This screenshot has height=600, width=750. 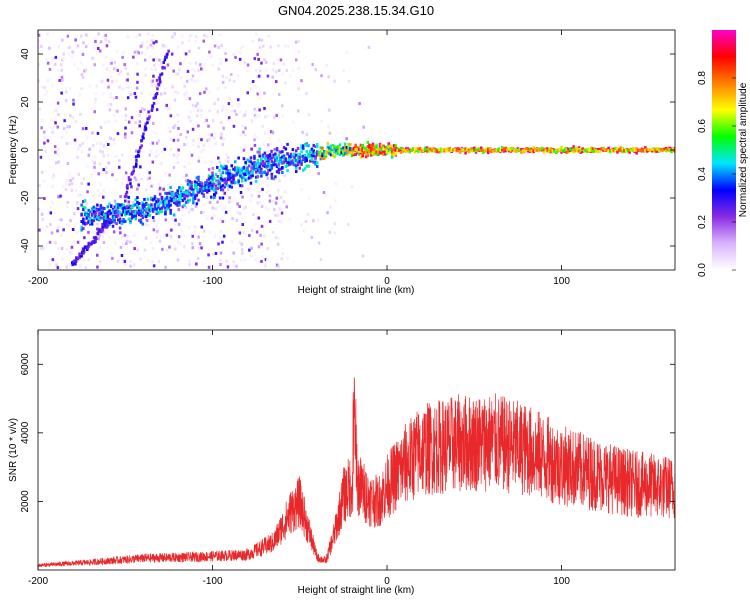 What do you see at coordinates (25, 102) in the screenshot?
I see `y-tick-label: 20` at bounding box center [25, 102].